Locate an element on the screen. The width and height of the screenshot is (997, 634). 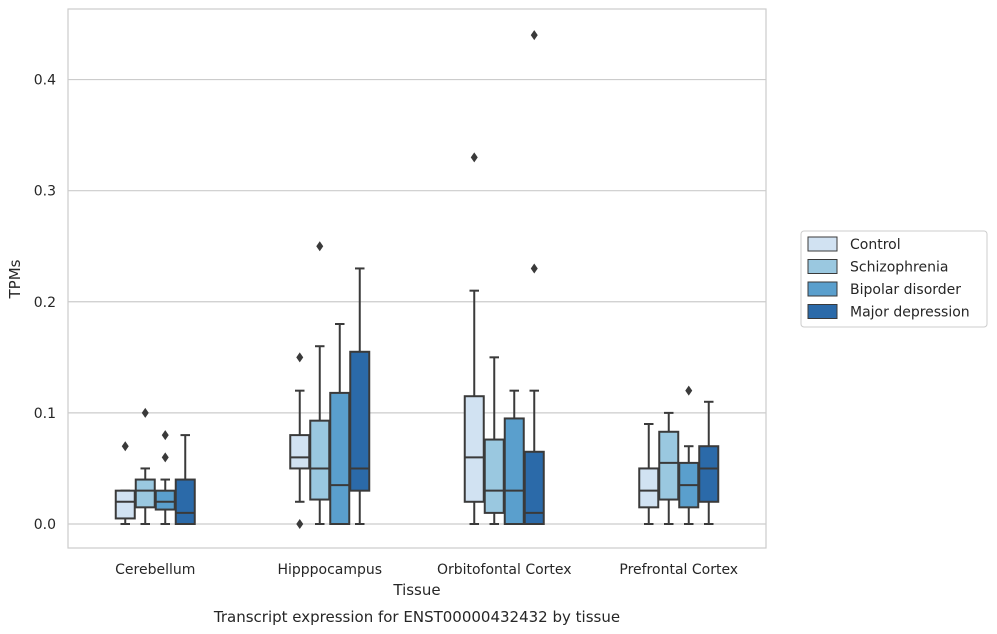
x-tick-label: Orbitofontal Cortex is located at coordinates (504, 570).